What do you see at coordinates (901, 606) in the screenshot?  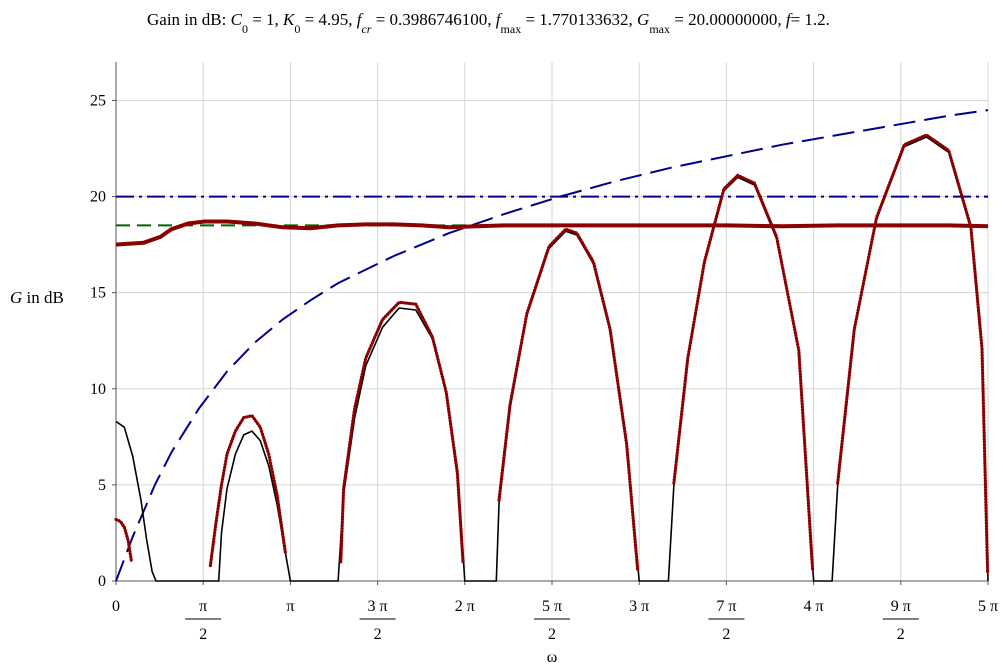 I see `x-tick-label: 9 π` at bounding box center [901, 606].